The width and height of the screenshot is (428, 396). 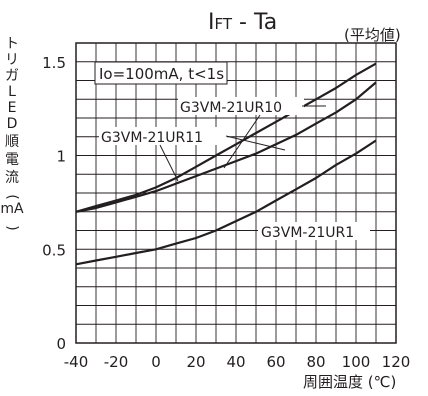 What do you see at coordinates (315, 362) in the screenshot?
I see `x-tick-label: 80` at bounding box center [315, 362].